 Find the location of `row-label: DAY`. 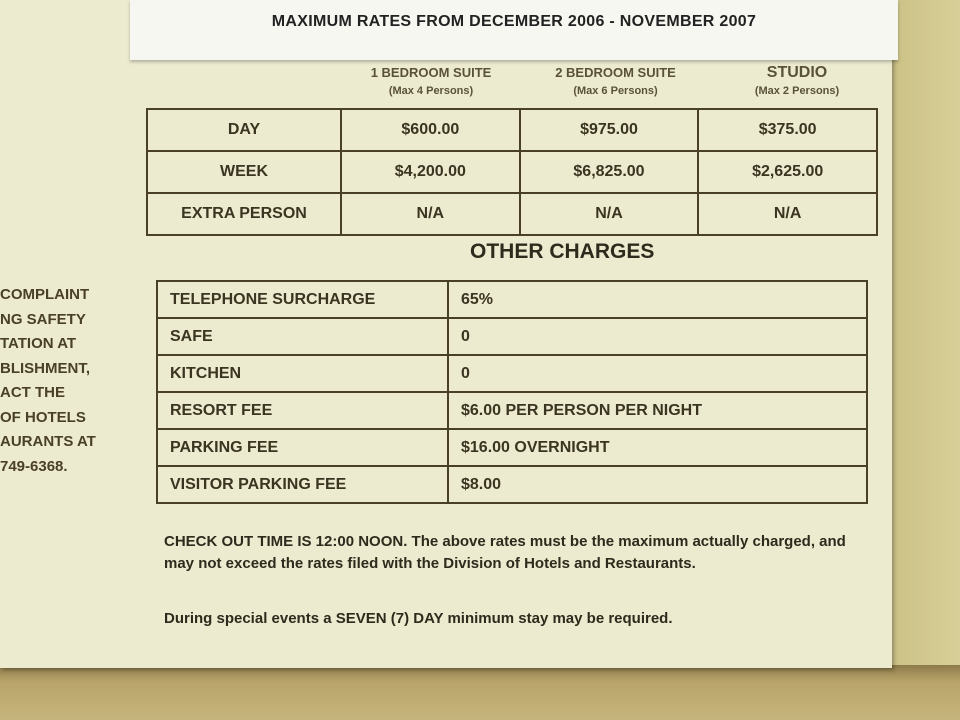

row-label: DAY is located at coordinates (244, 130).